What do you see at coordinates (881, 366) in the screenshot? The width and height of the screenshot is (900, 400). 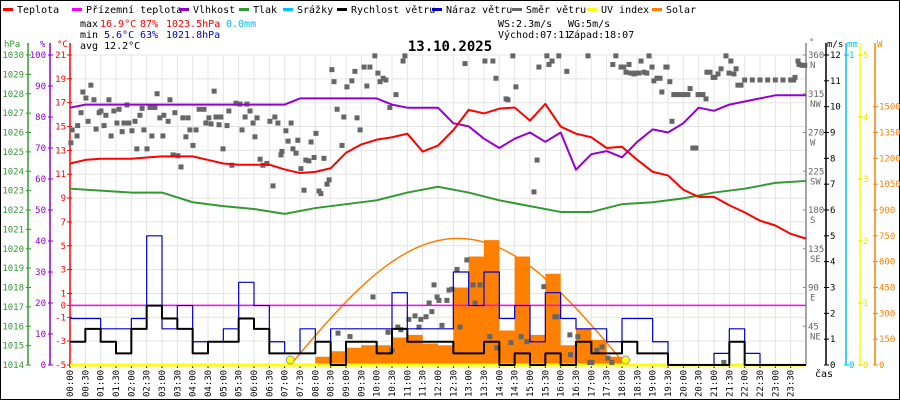 I see `solar-tick-label: 0` at bounding box center [881, 366].